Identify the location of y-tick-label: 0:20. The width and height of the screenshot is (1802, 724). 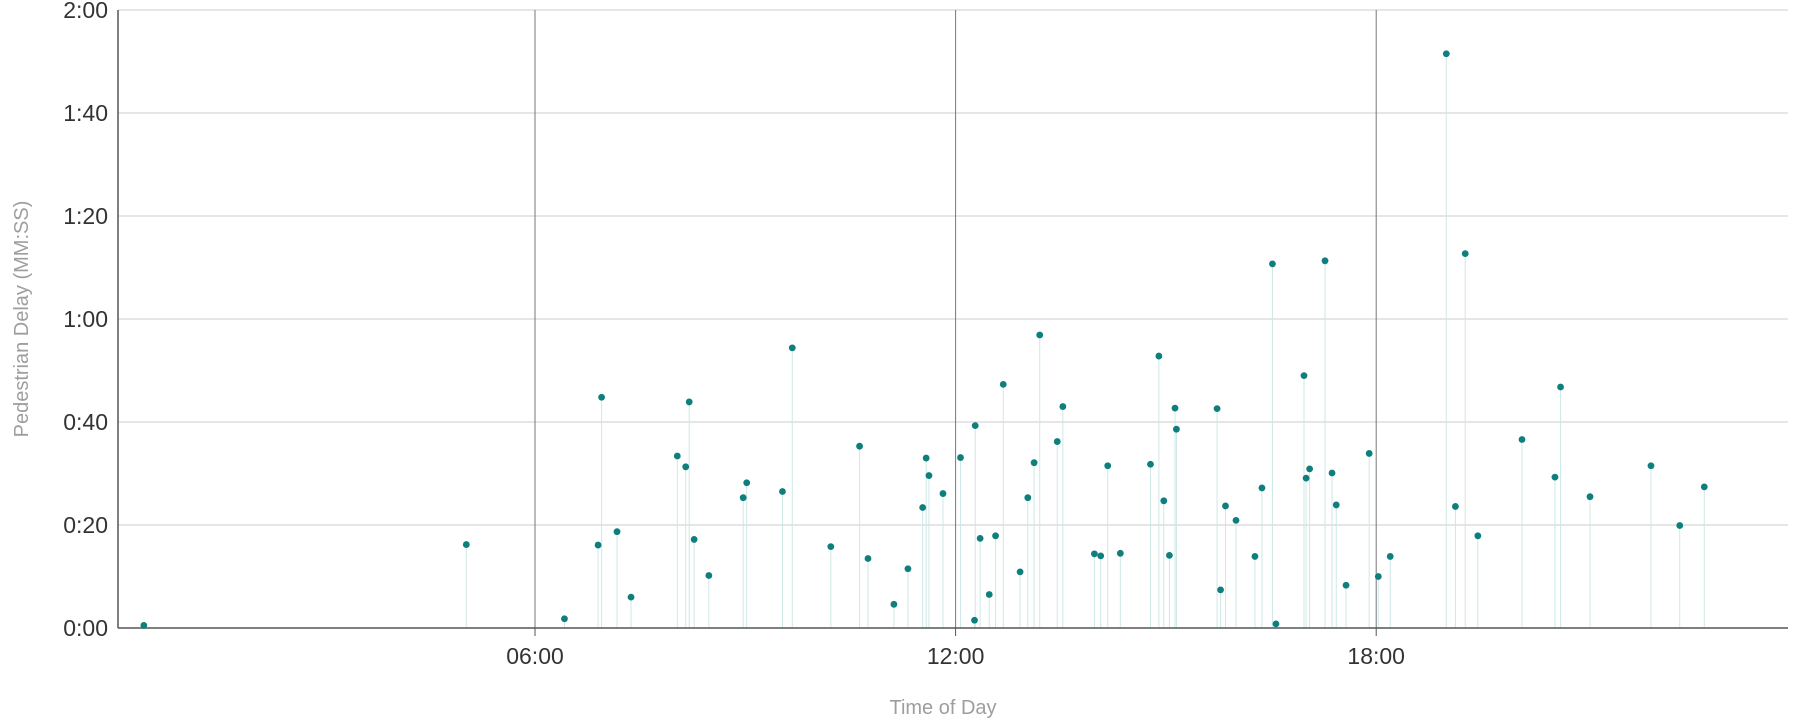
(85, 525).